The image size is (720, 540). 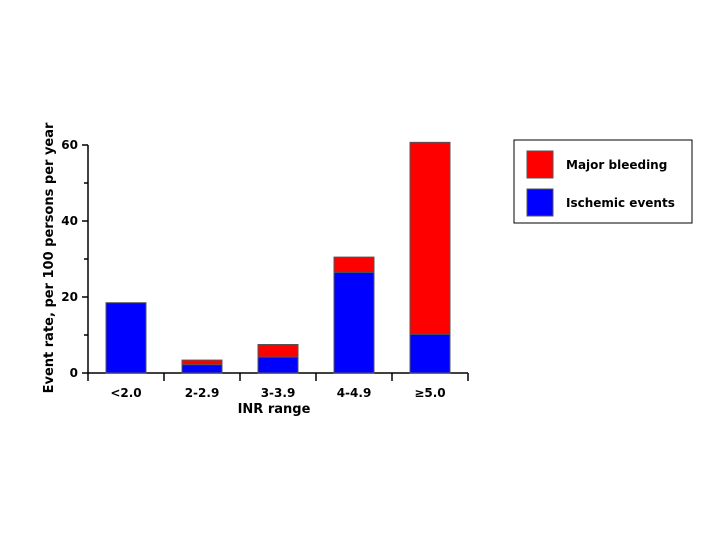 I want to click on x-tick-label: 3-3.9, so click(x=278, y=393).